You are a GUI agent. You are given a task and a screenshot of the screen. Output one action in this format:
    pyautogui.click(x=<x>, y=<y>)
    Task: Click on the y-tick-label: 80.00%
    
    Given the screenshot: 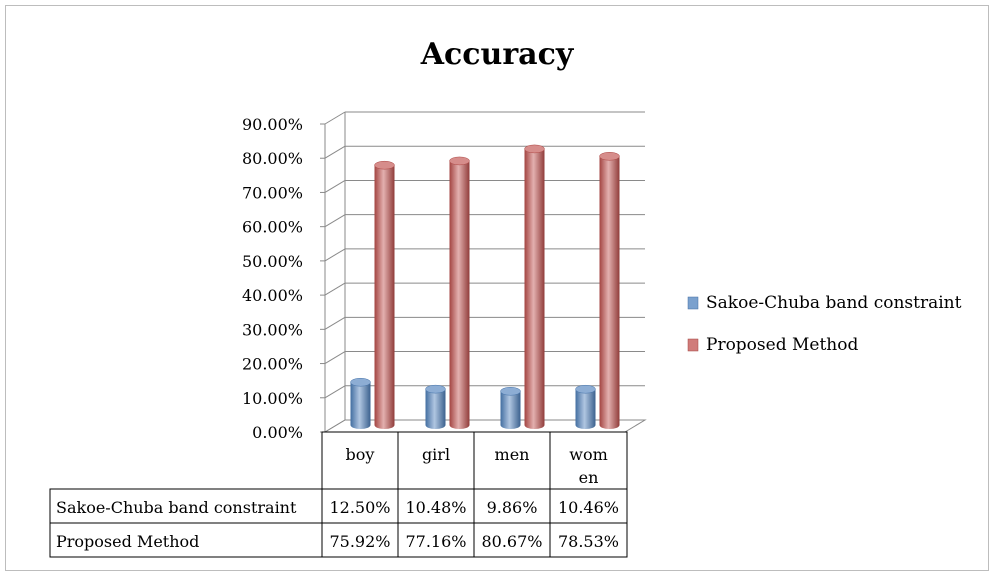 What is the action you would take?
    pyautogui.click(x=272, y=158)
    